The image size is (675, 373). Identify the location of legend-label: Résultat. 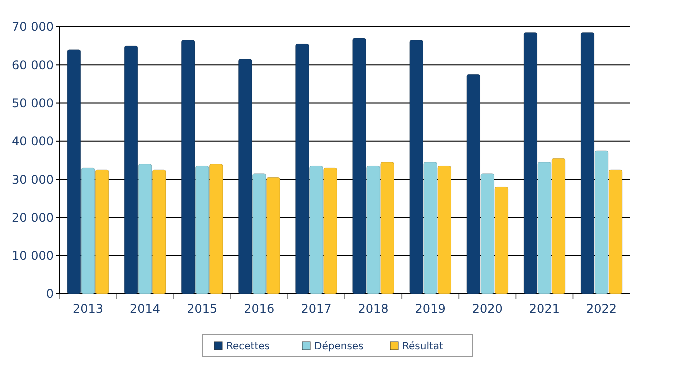
(423, 347).